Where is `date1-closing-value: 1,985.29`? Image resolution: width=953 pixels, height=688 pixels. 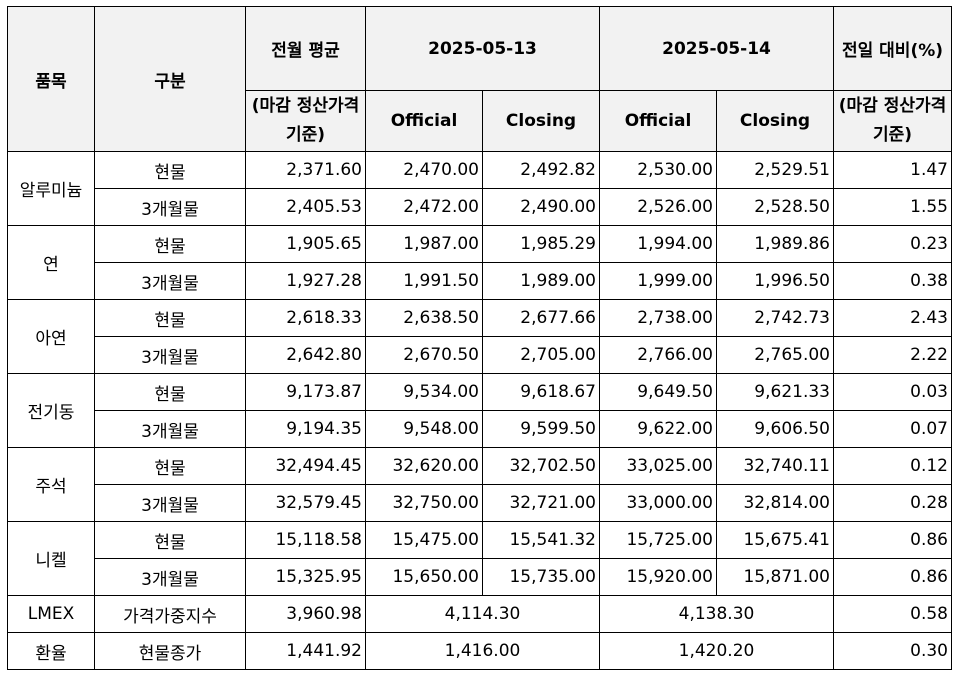 date1-closing-value: 1,985.29 is located at coordinates (541, 244).